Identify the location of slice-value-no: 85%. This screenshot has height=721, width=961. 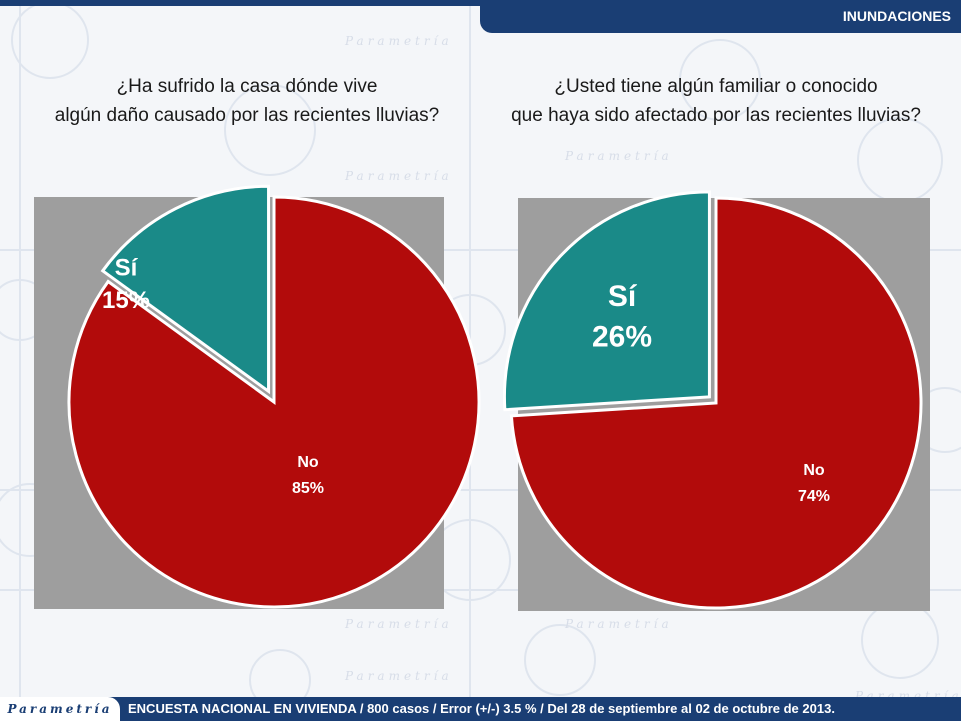
(308, 488).